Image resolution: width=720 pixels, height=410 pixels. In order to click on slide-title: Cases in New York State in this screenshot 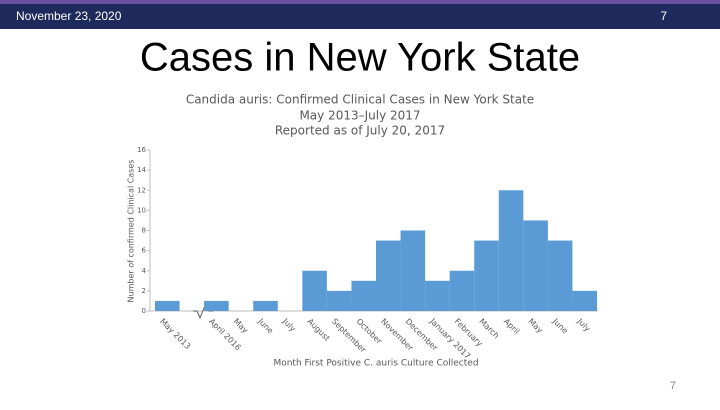, I will do `click(360, 58)`.